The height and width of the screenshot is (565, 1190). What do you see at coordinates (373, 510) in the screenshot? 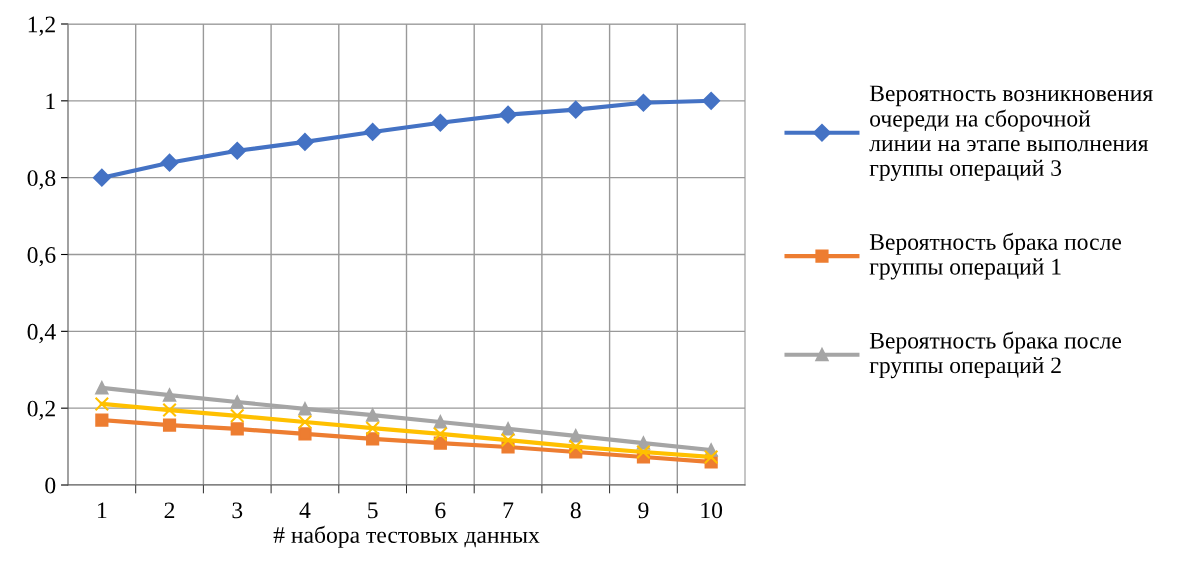
I see `x-tick-label: 5` at bounding box center [373, 510].